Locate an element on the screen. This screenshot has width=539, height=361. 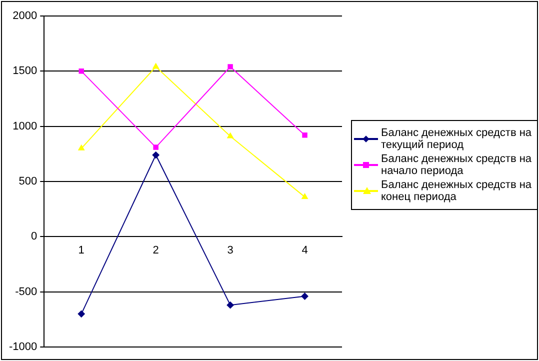
y-tick-label: 1000 is located at coordinates (25, 126).